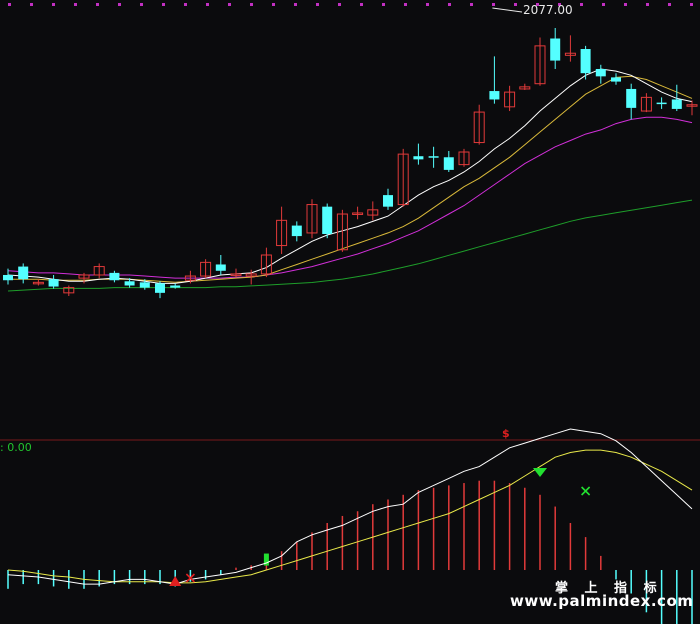 The image size is (700, 624). What do you see at coordinates (175, 581) in the screenshot?
I see `buy-signal-triangle` at bounding box center [175, 581].